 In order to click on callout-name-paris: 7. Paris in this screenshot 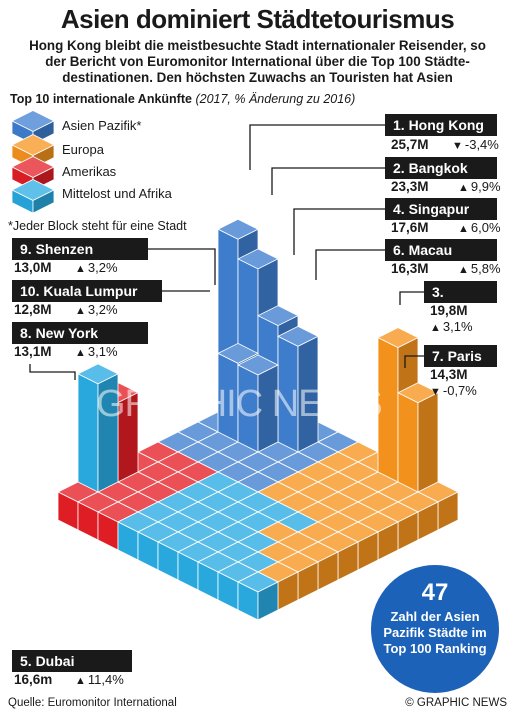, I will do `click(460, 356)`.